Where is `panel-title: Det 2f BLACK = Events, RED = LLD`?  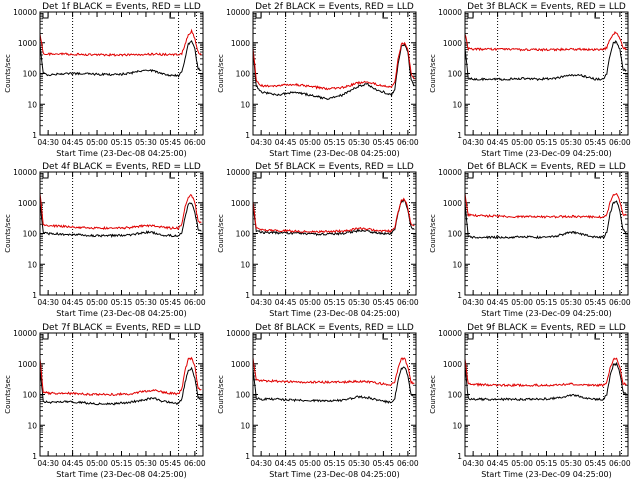
panel-title: Det 2f BLACK = Events, RED = LLD is located at coordinates (334, 7).